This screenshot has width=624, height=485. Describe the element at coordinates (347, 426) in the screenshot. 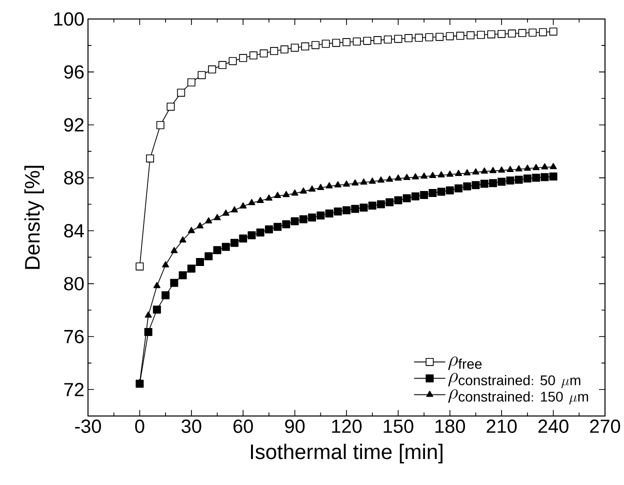

I see `x-tick-label: 120` at that location.